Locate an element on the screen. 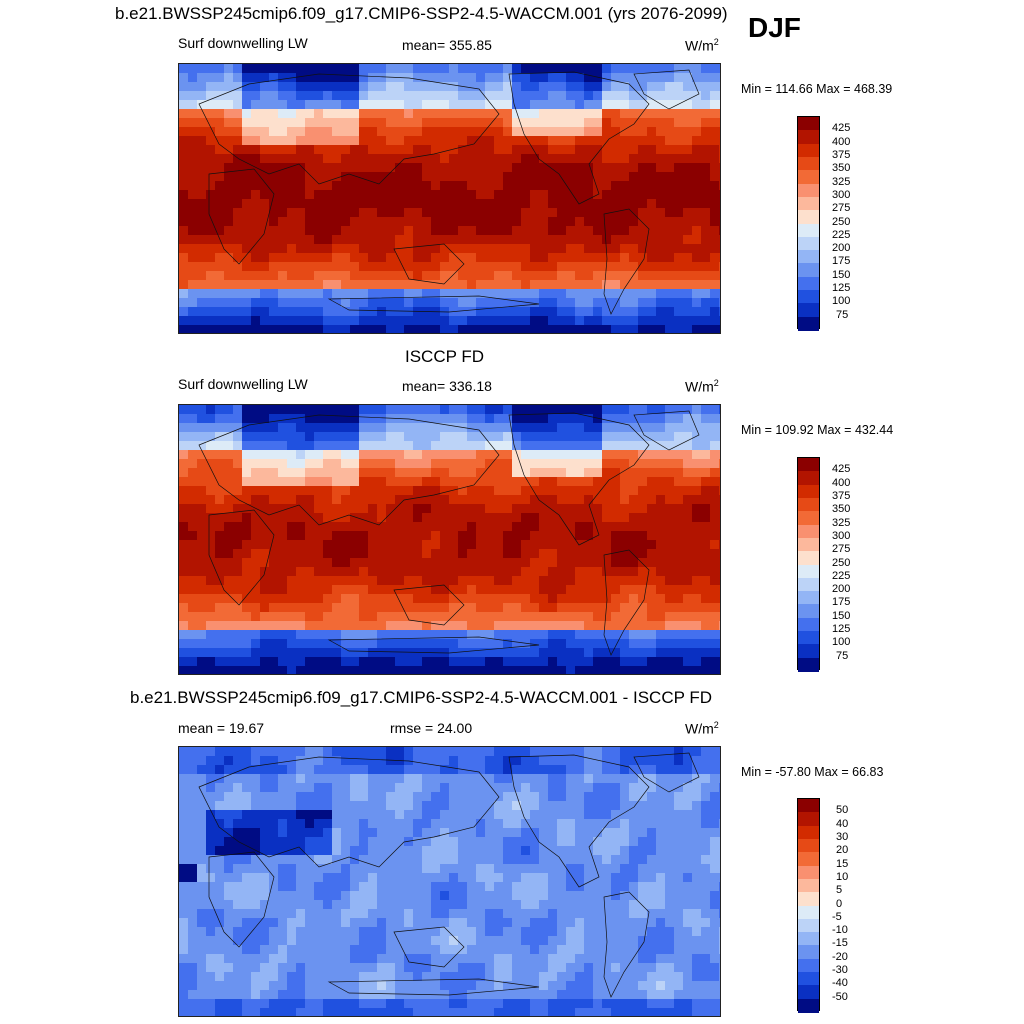 This screenshot has width=1024, height=1024. panel-2-map-canvas is located at coordinates (449, 539).